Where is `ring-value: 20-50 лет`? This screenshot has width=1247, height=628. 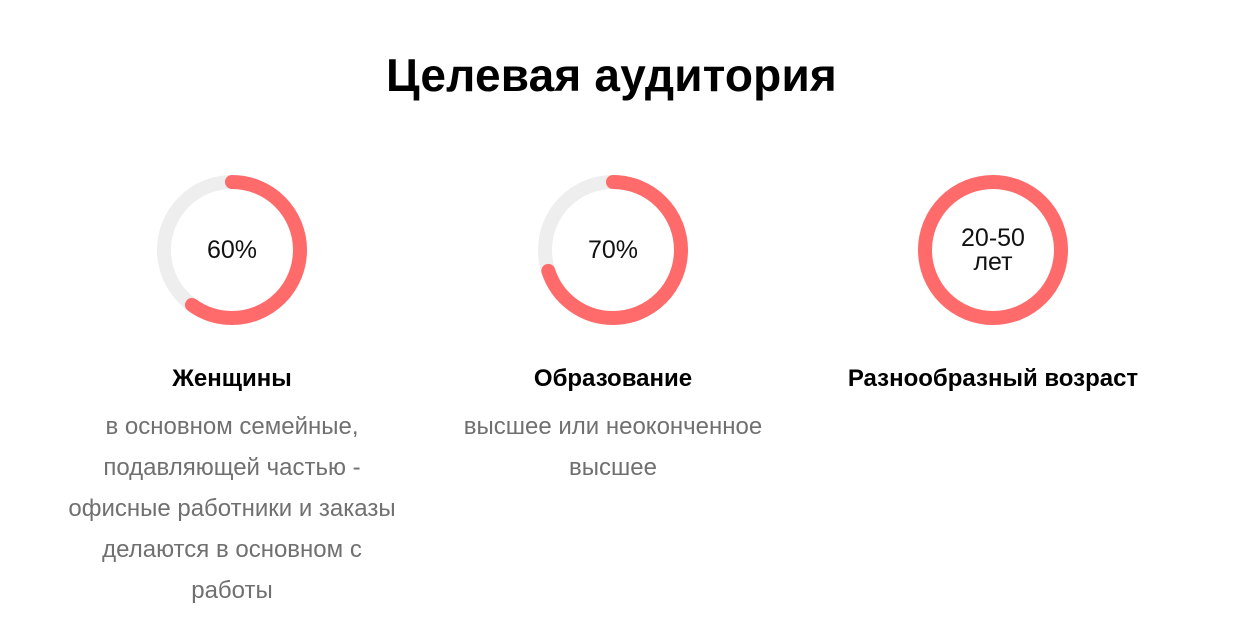 ring-value: 20-50 лет is located at coordinates (993, 250).